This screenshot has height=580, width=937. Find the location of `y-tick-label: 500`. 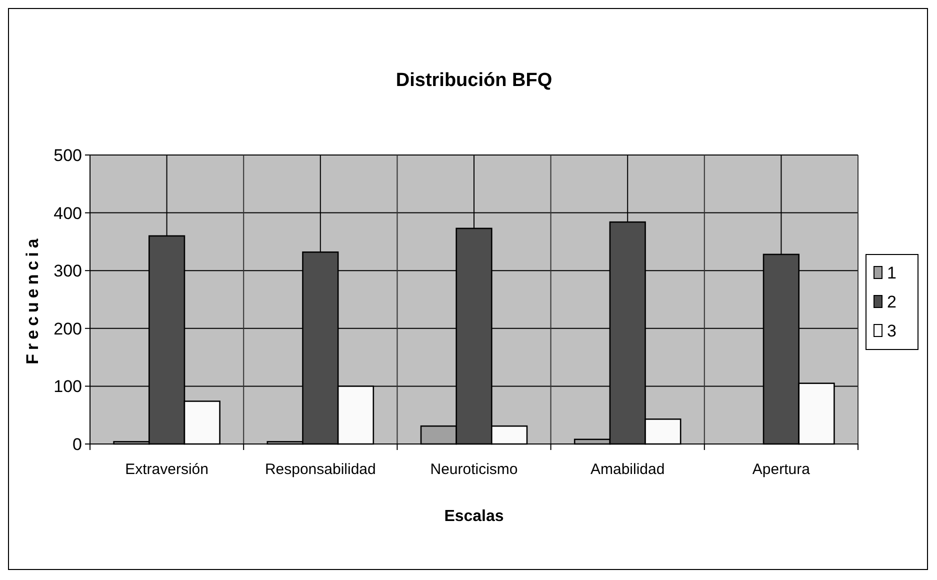

y-tick-label: 500 is located at coordinates (68, 155).